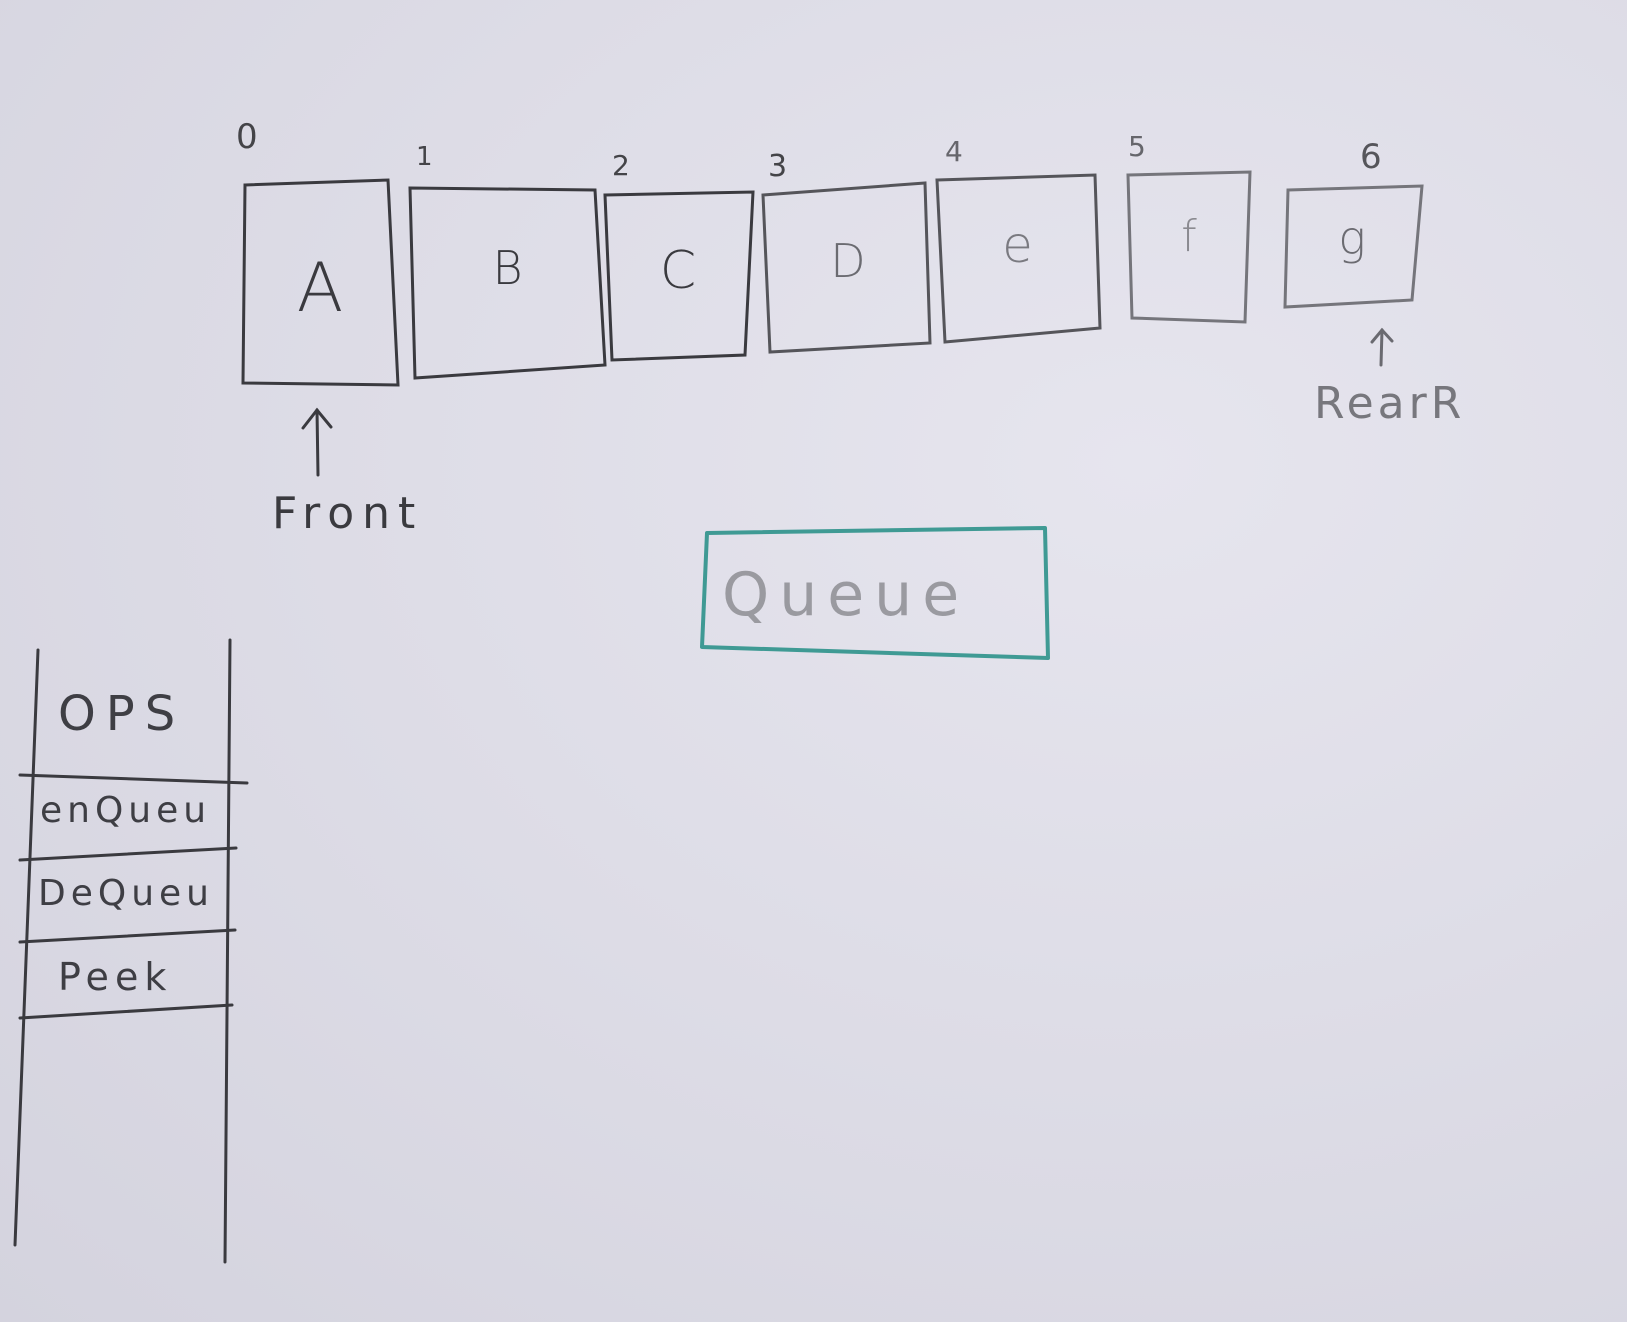  I want to click on ops-table, so click(131, 951).